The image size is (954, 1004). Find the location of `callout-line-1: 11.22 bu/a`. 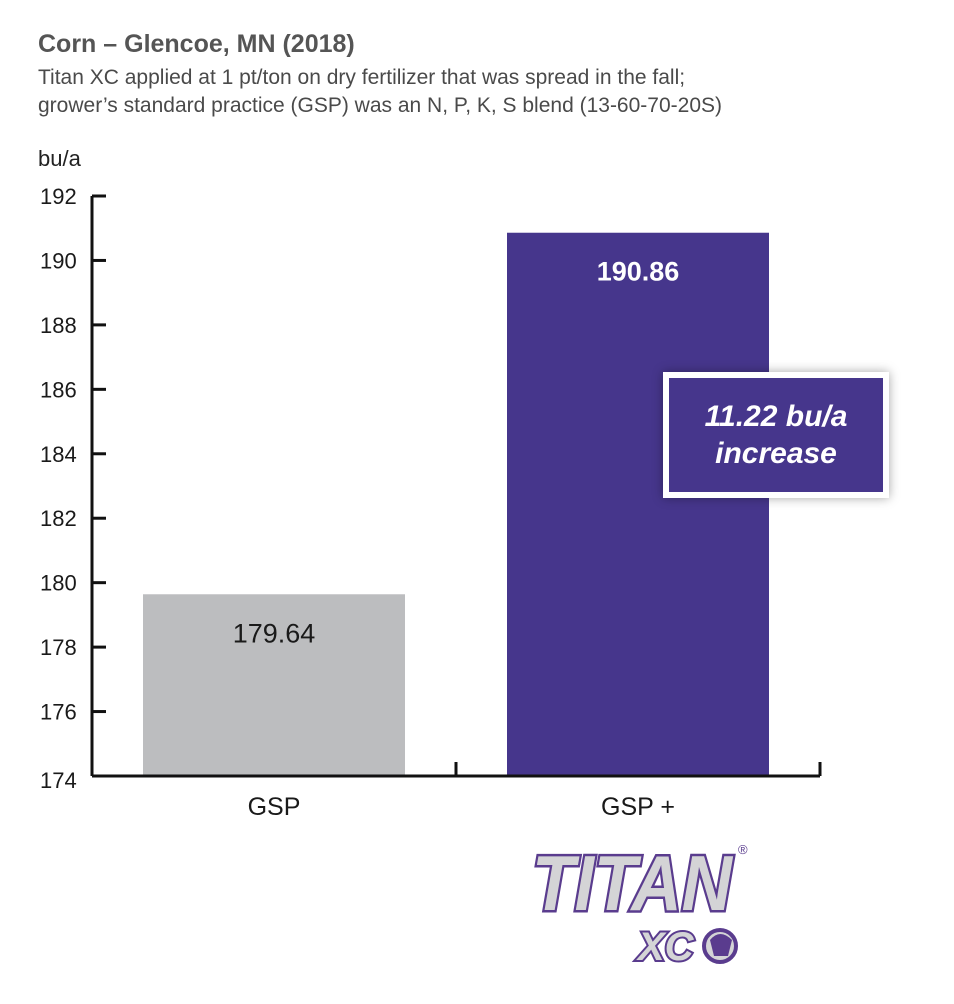

callout-line-1: 11.22 bu/a is located at coordinates (776, 416).